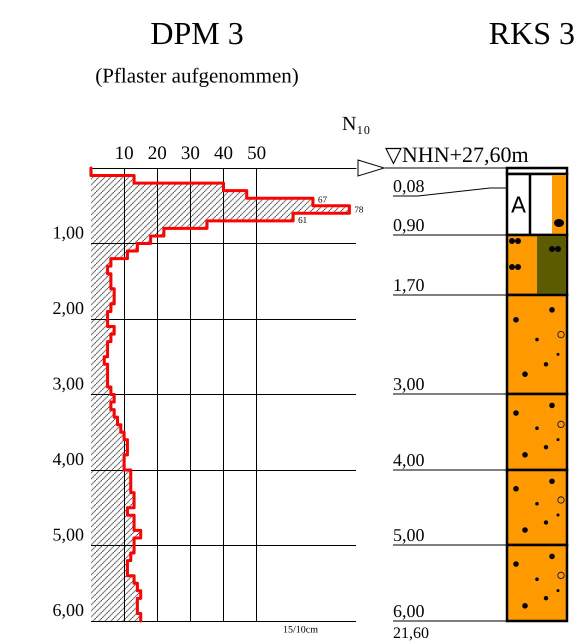 The image size is (579, 641). Describe the element at coordinates (408, 384) in the screenshot. I see `text: 3,00` at that location.